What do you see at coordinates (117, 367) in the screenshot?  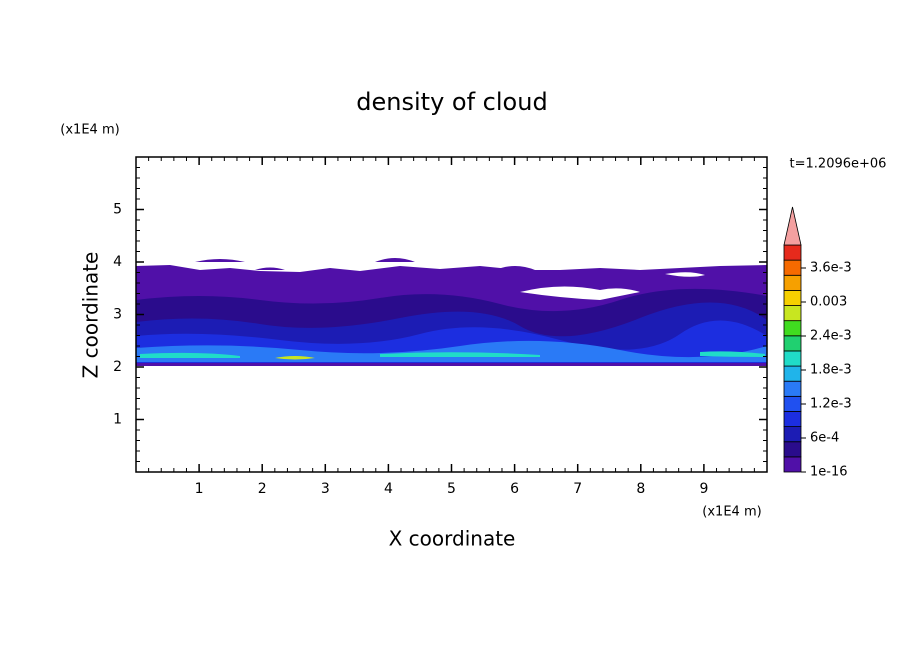 I see `y-tick-label: 2` at bounding box center [117, 367].